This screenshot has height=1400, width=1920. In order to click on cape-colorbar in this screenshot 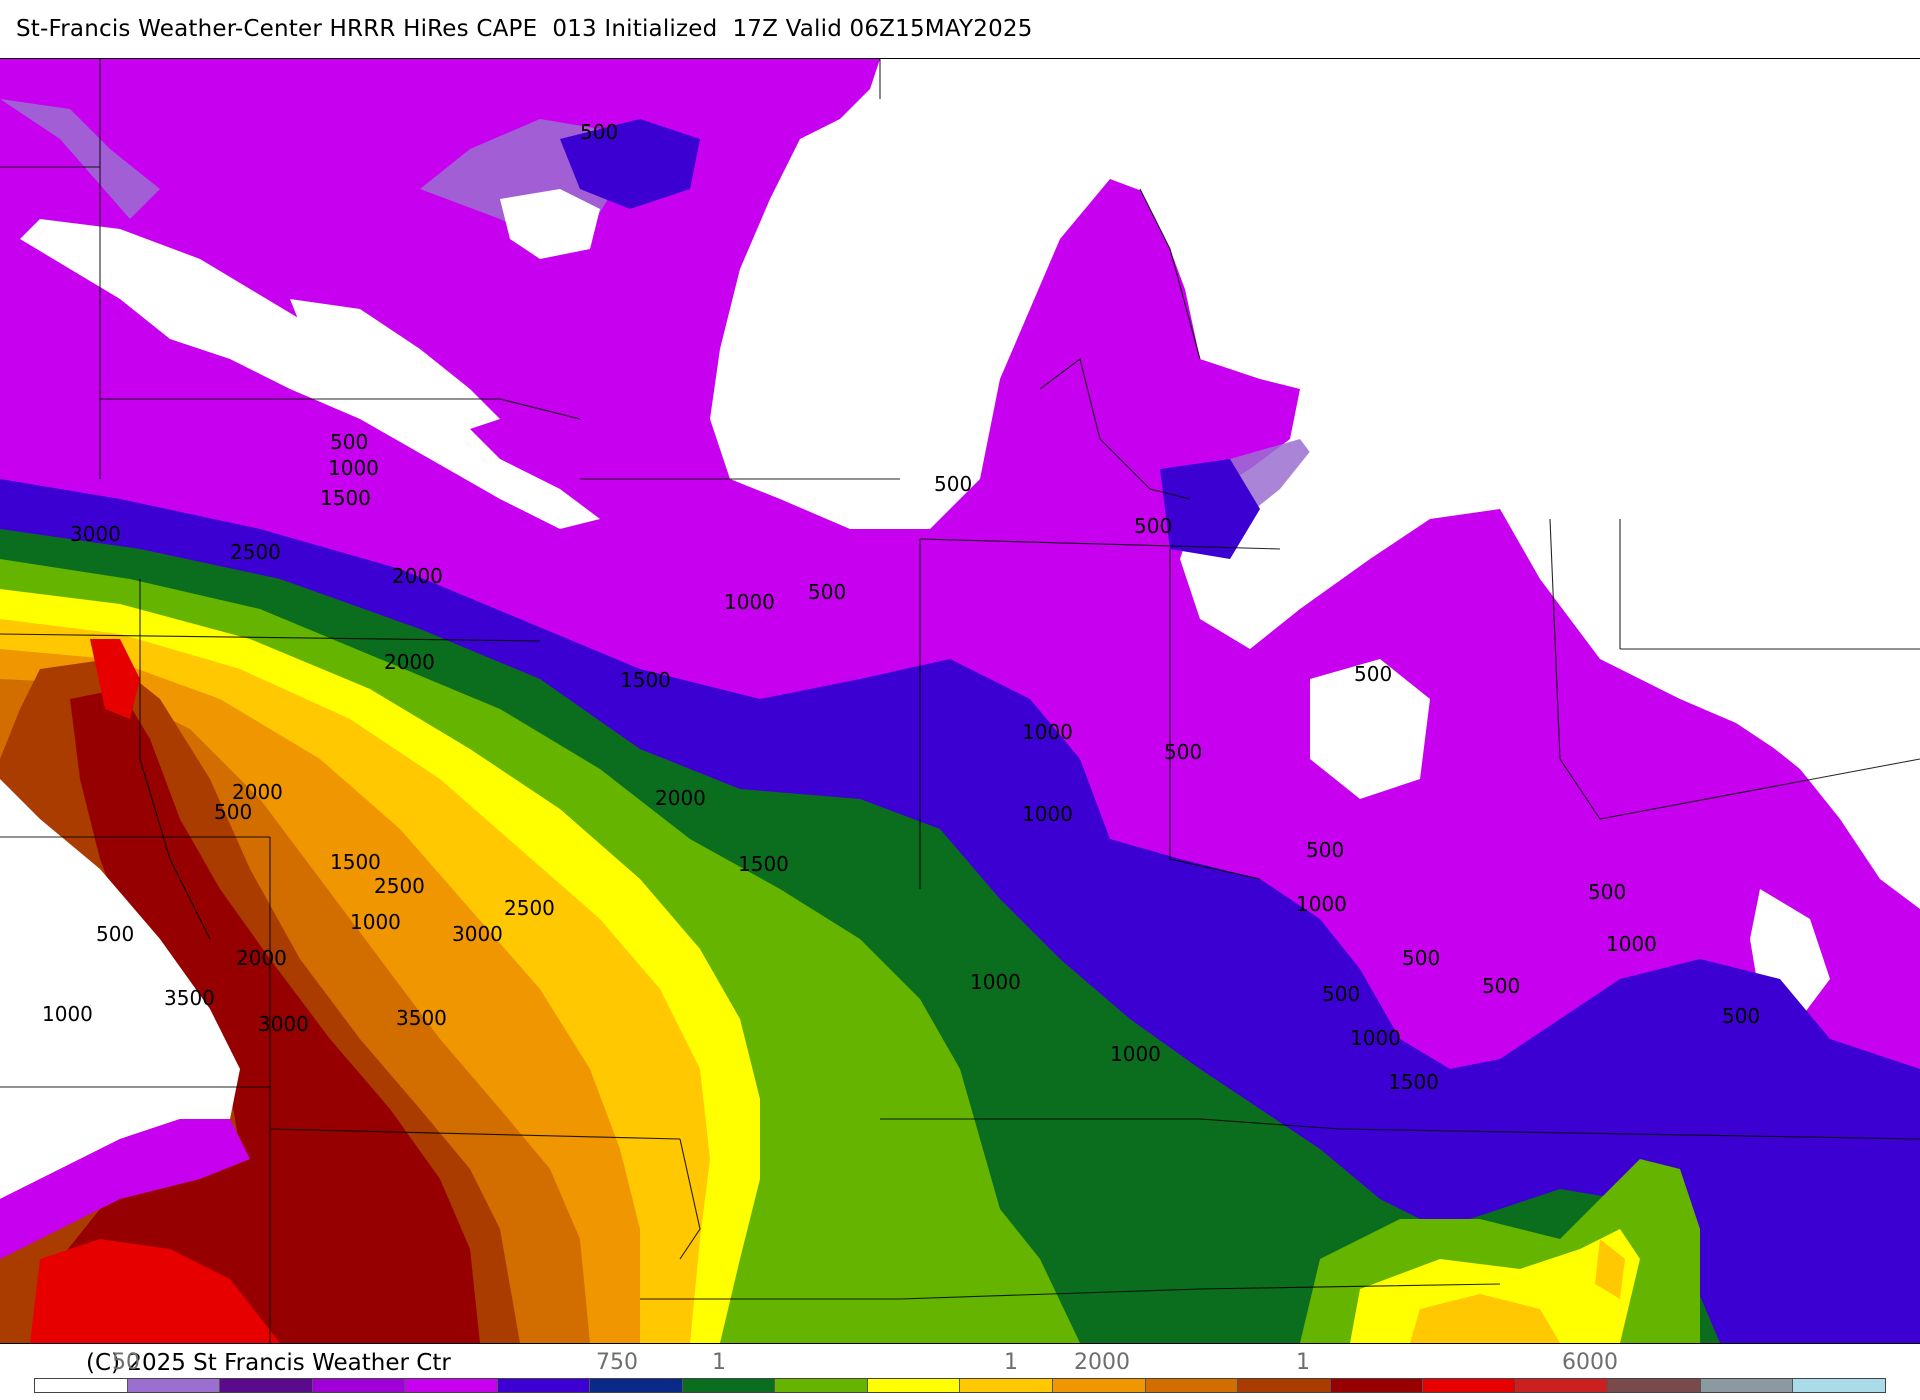, I will do `click(960, 1385)`.